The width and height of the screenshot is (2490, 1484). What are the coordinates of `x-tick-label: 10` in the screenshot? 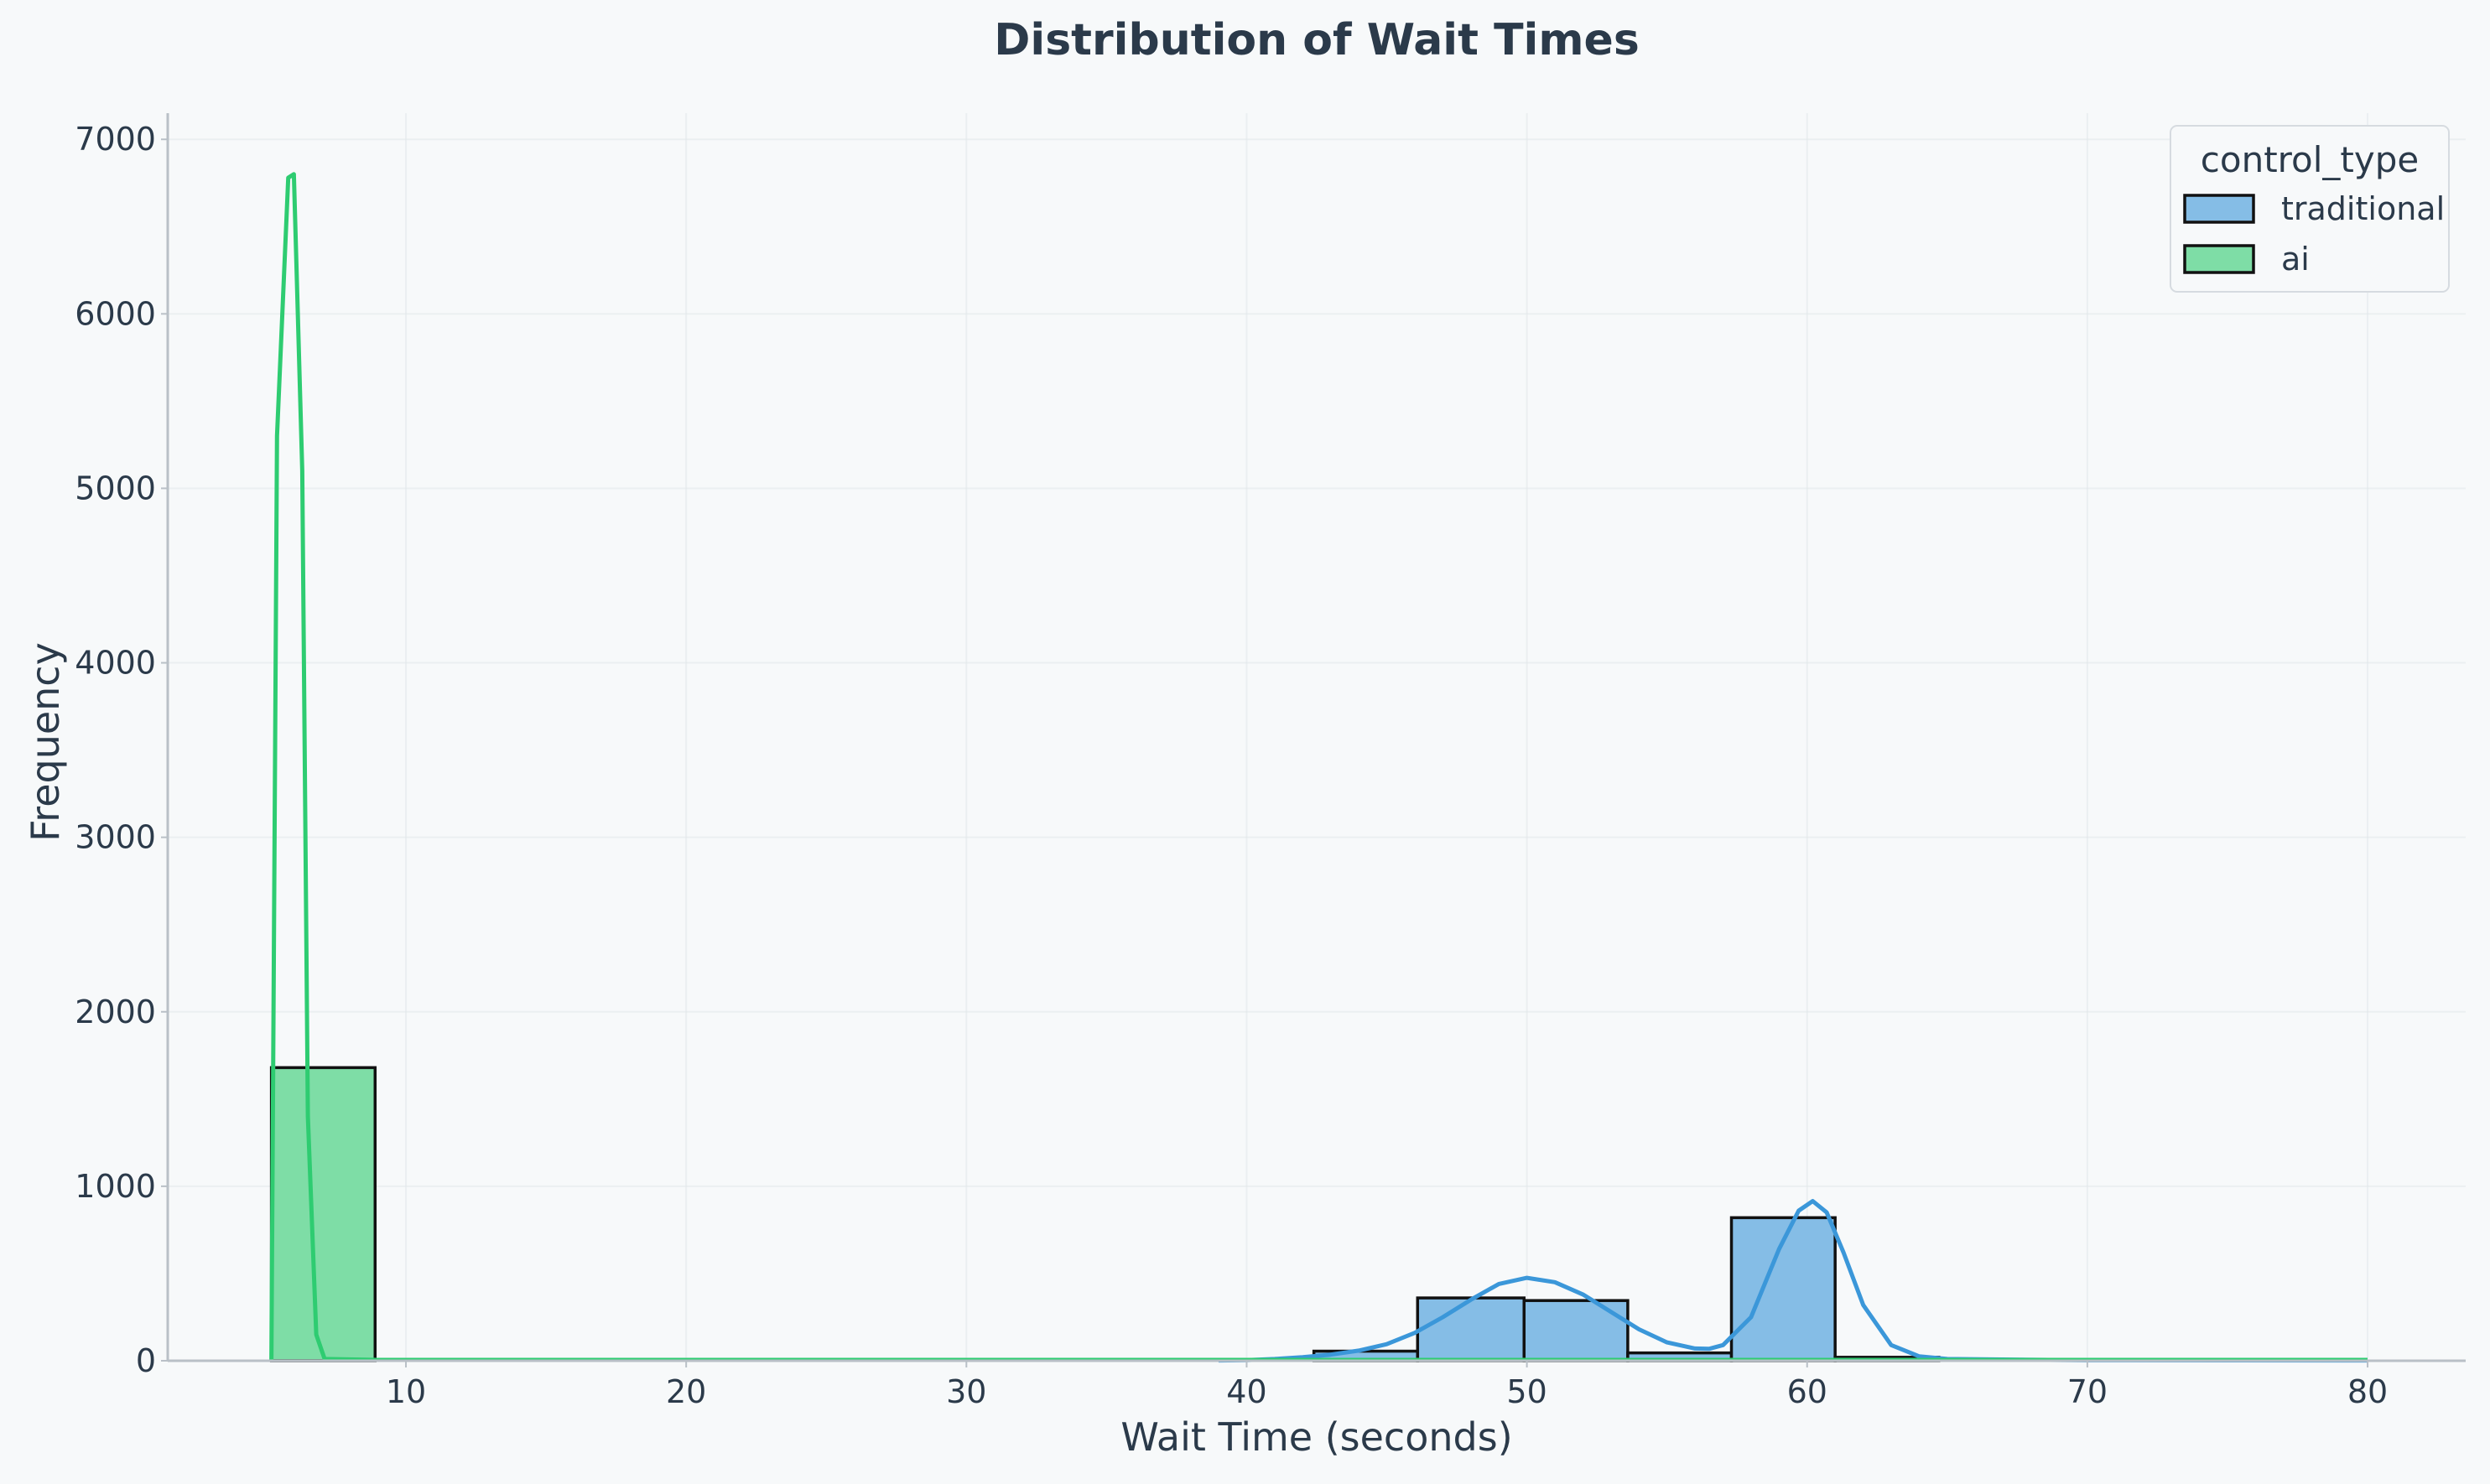 It's located at (406, 1391).